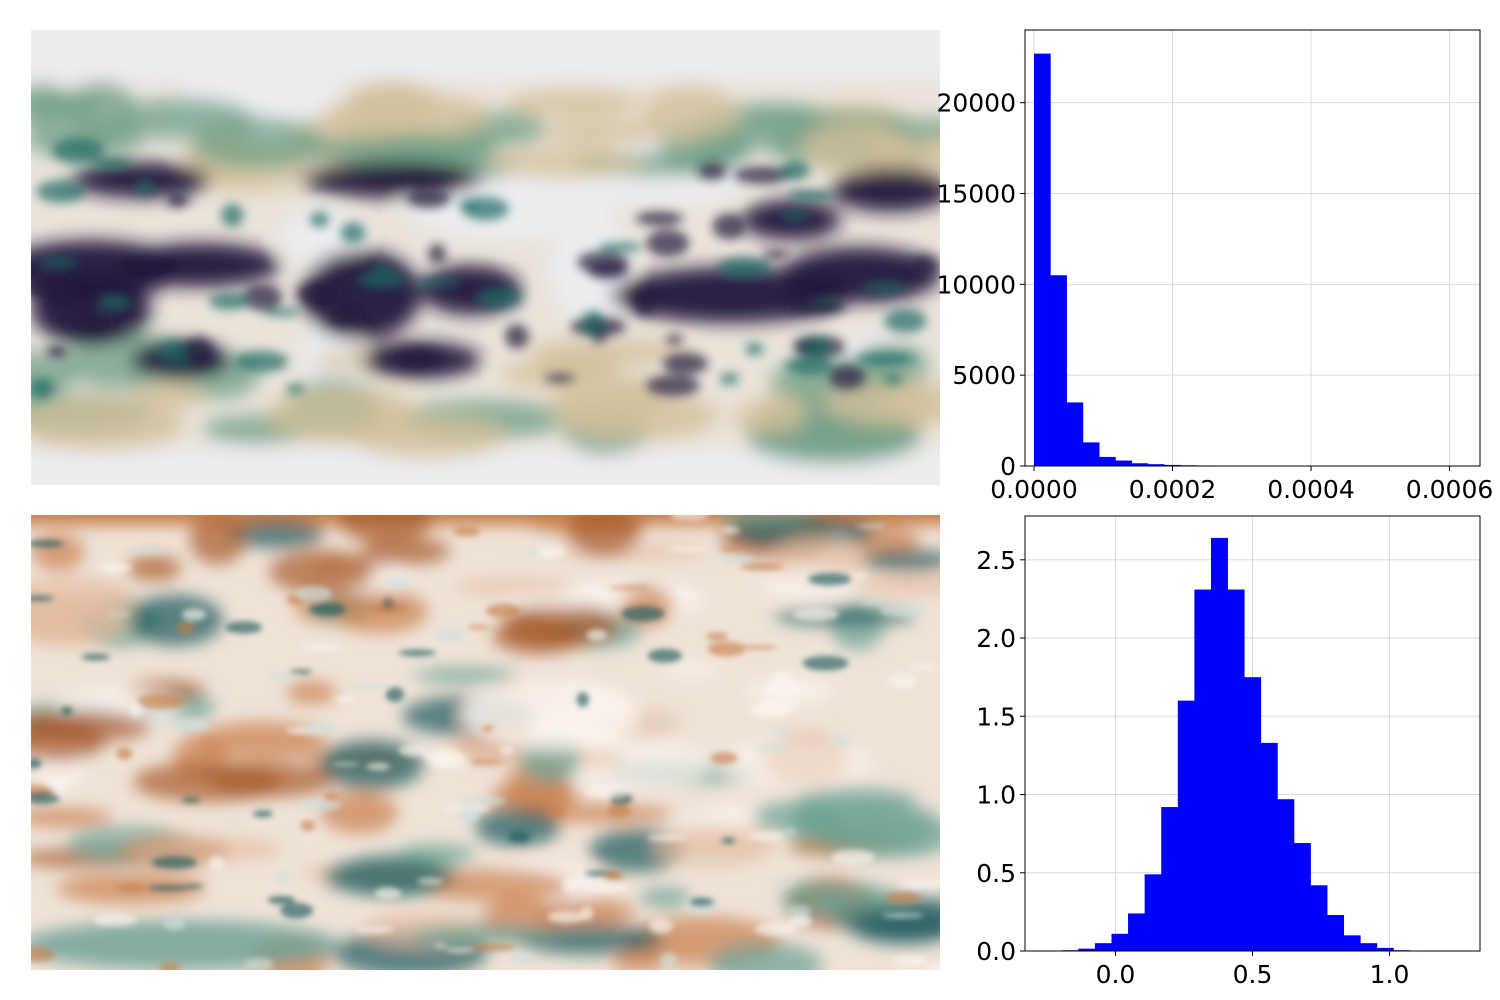 This screenshot has width=1500, height=1000. Describe the element at coordinates (1252, 248) in the screenshot. I see `hist-top-axes-frame` at that location.